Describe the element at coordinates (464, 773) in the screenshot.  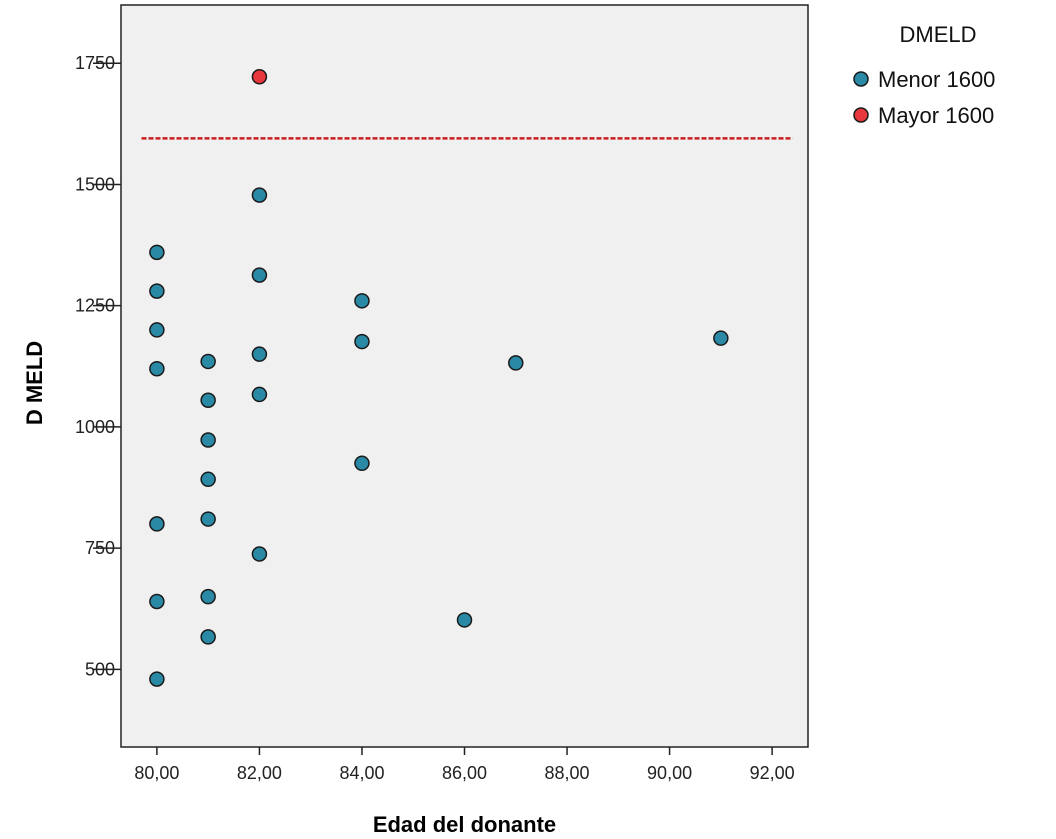
I see `x-tick-label: 86,00` at that location.